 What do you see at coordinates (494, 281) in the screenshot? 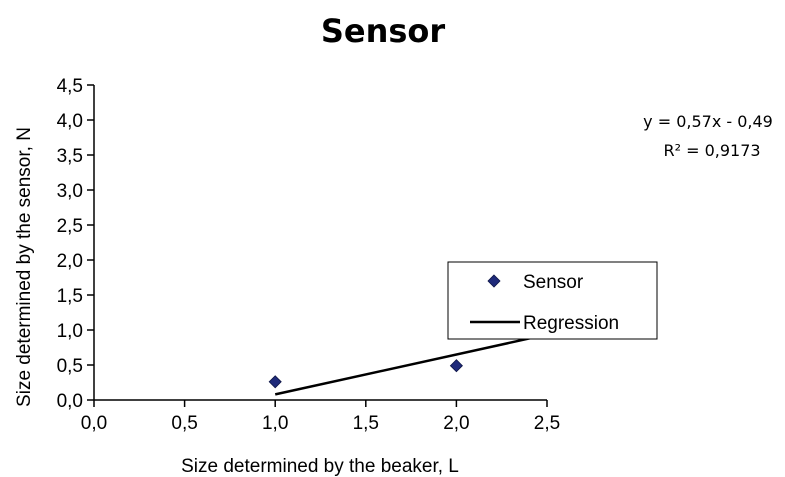
I see `legend-diamond-marker` at bounding box center [494, 281].